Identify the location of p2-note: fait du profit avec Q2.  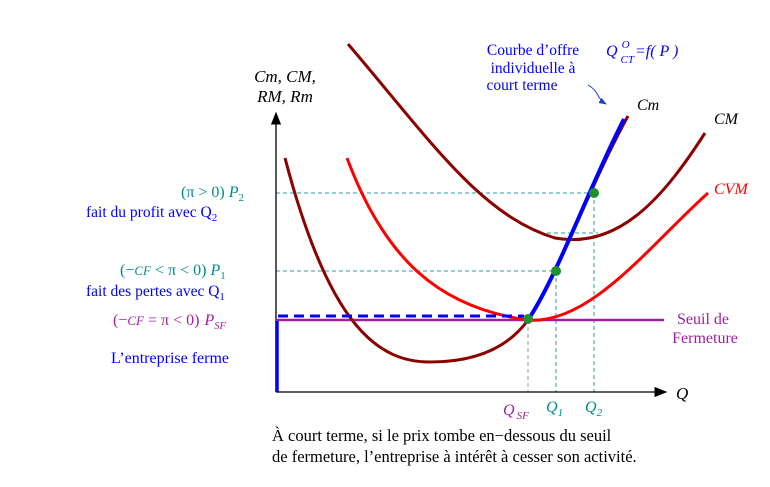
(151, 214).